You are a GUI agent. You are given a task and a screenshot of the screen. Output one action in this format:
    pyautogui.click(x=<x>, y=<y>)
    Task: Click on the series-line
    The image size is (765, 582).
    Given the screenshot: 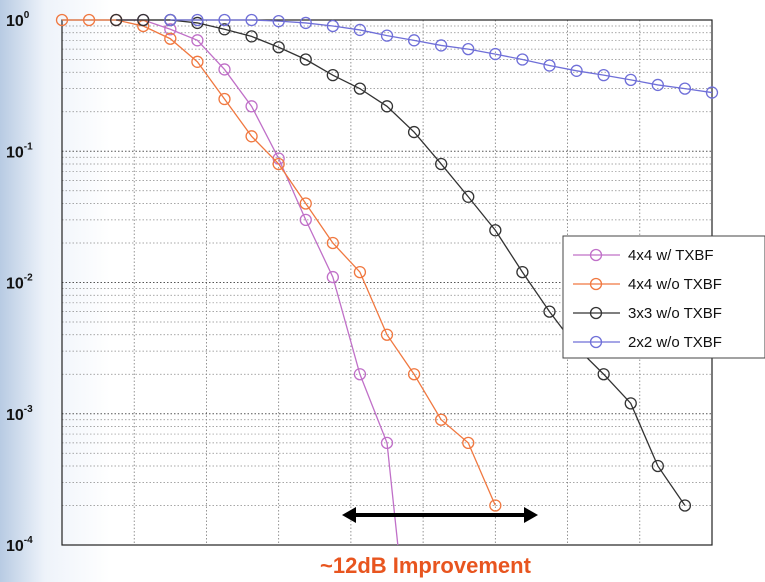 What is the action you would take?
    pyautogui.click(x=441, y=56)
    